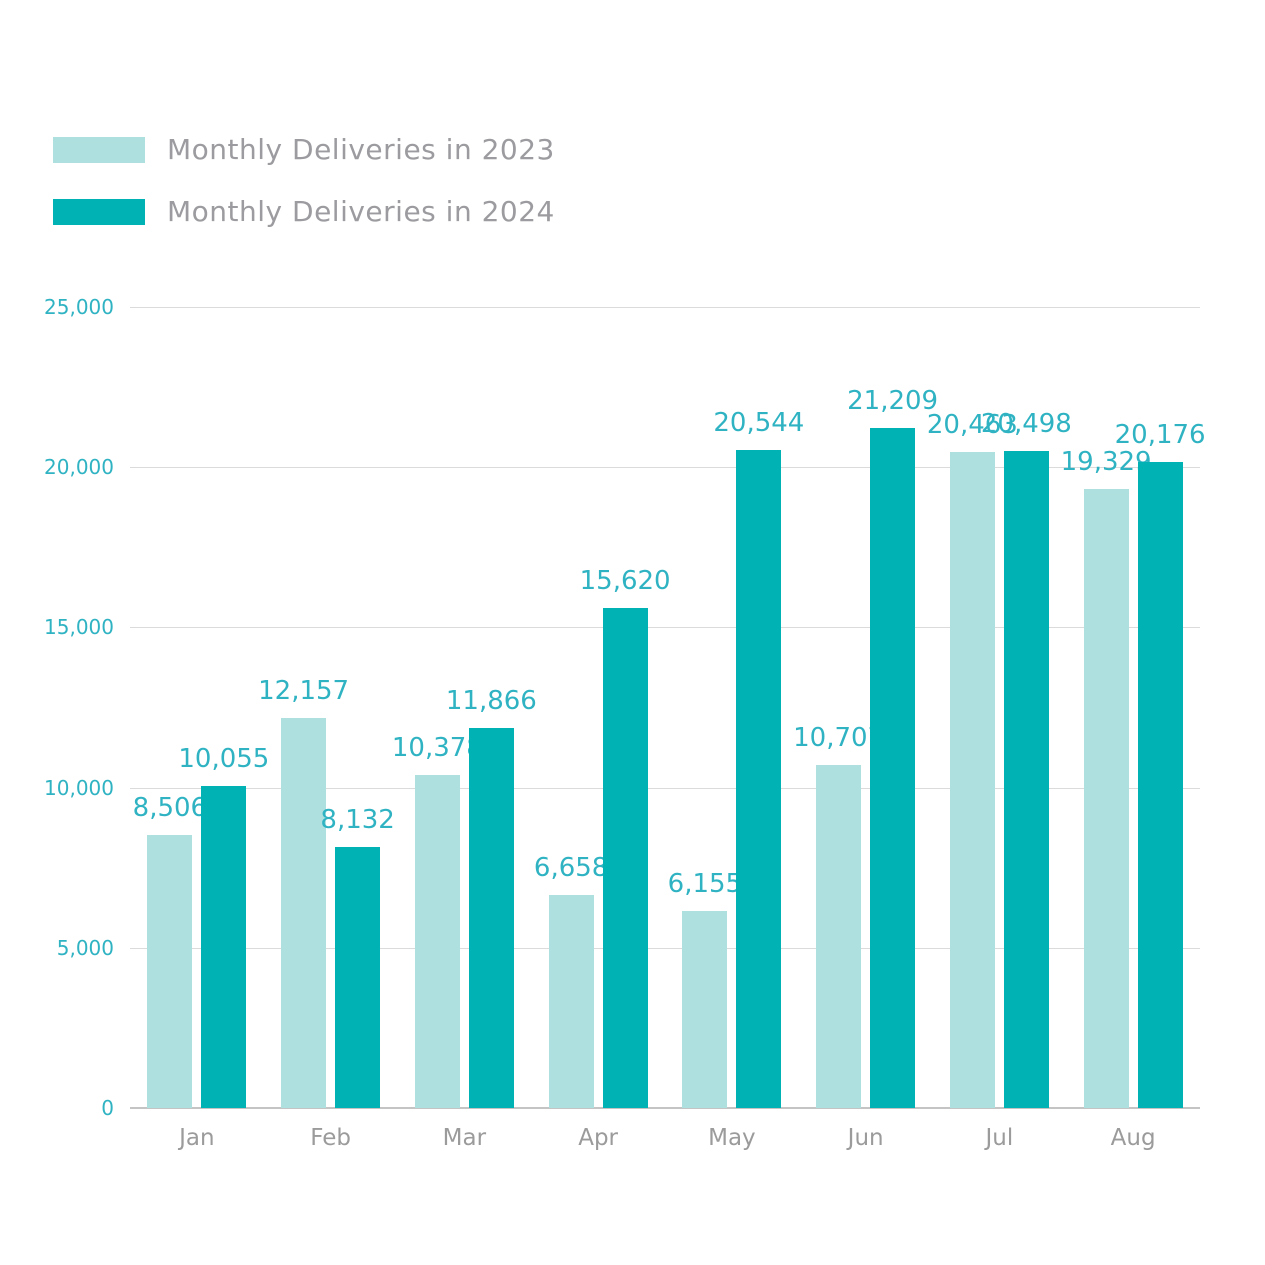 Image resolution: width=1265 pixels, height=1265 pixels. I want to click on bar-2024-jun, so click(893, 768).